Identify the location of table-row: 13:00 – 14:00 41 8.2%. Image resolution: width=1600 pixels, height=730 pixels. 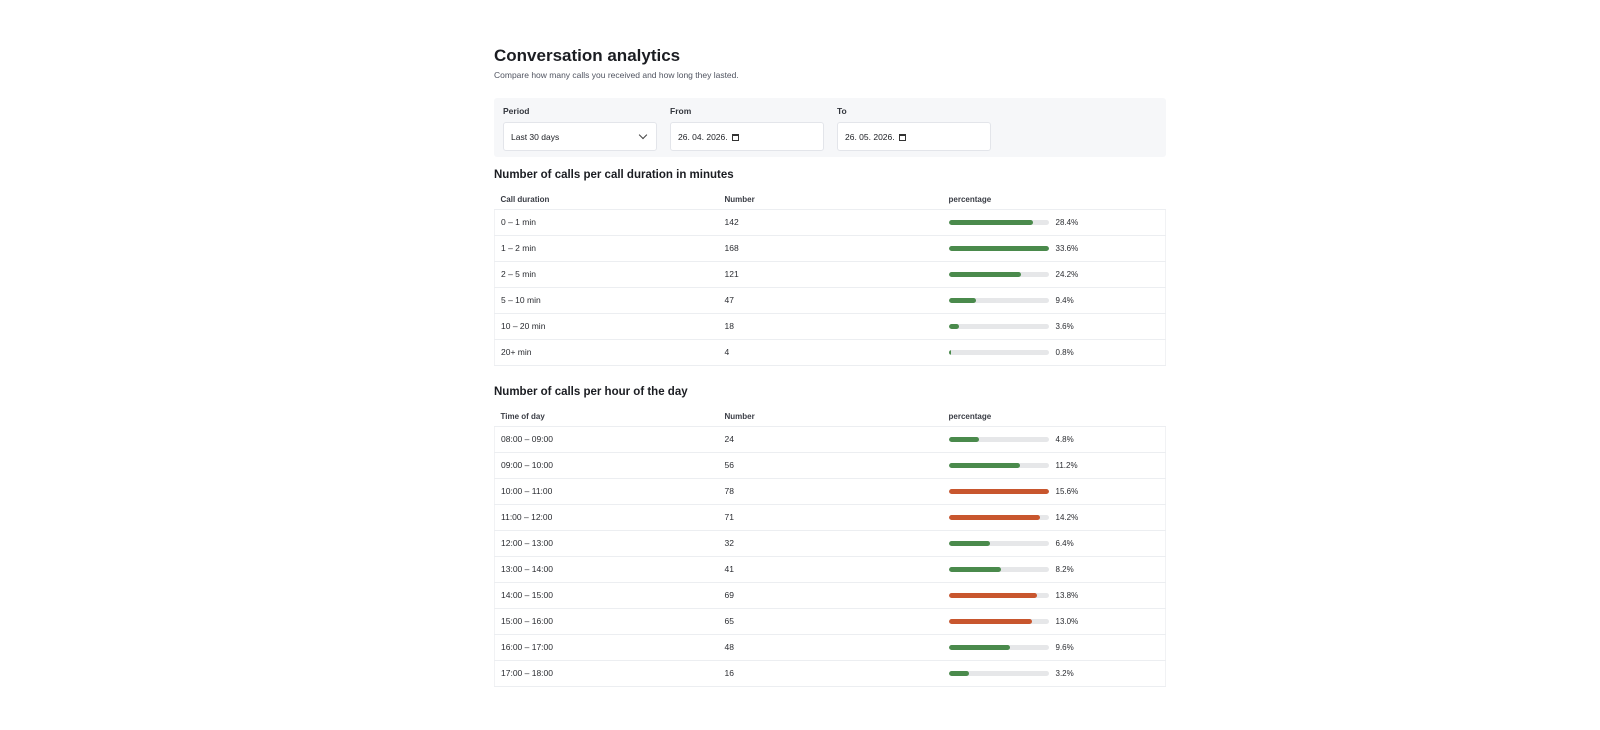
(830, 569).